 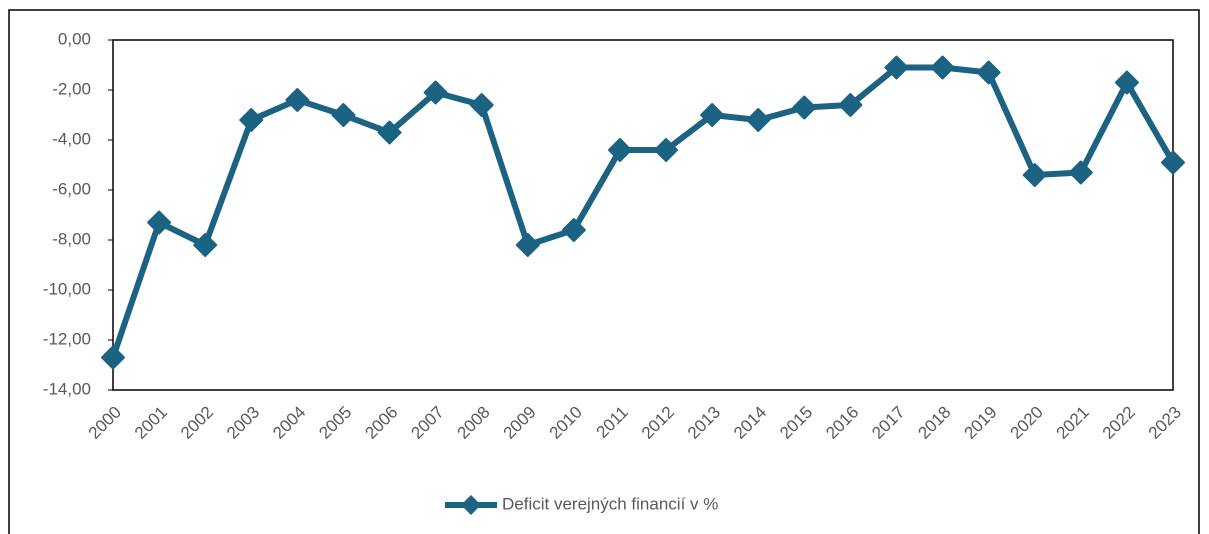 I want to click on x-tick-label: 2017, so click(x=888, y=423).